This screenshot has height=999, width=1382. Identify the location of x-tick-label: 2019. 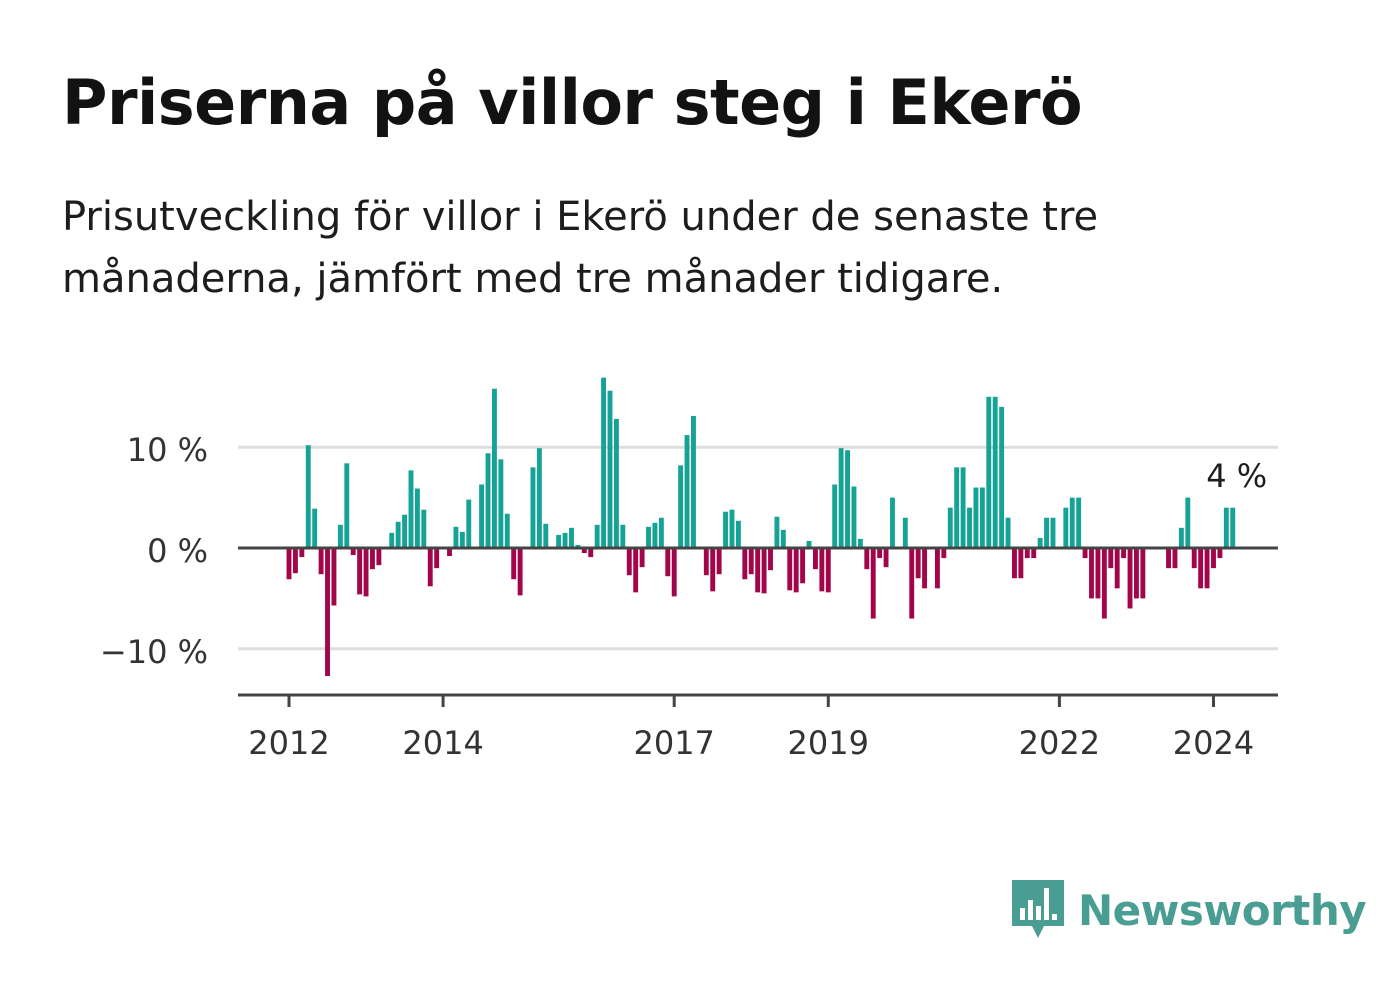
(828, 743).